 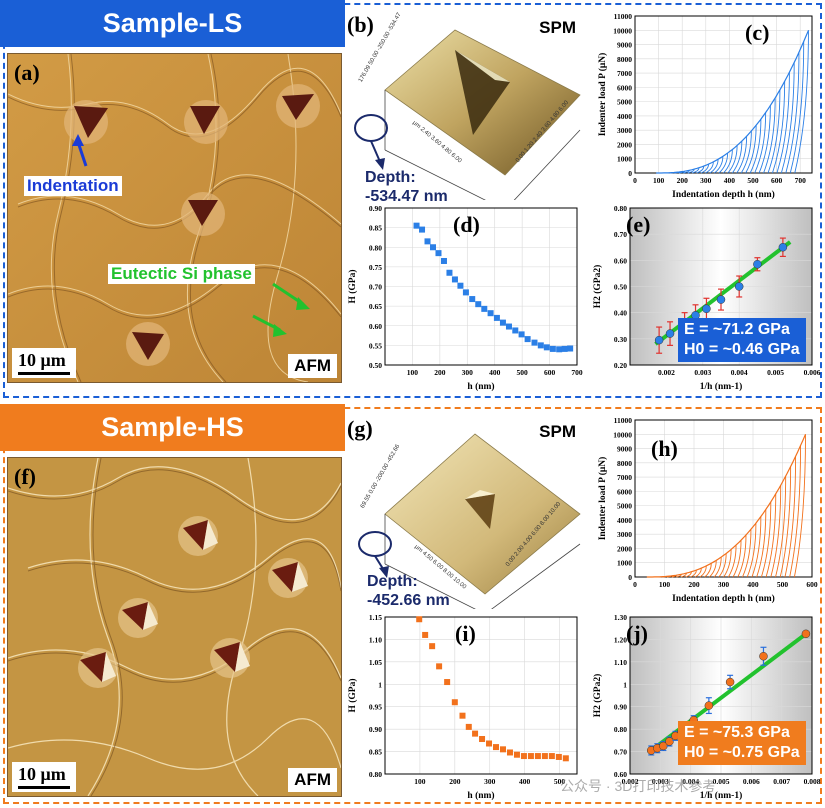 What do you see at coordinates (620, 365) in the screenshot?
I see `y-tick-label: 0.20` at bounding box center [620, 365].